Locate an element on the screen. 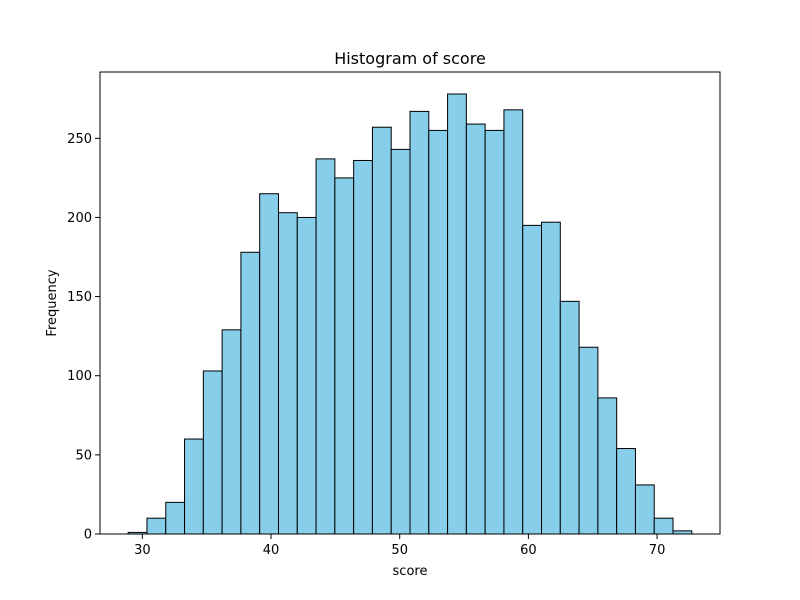 This screenshot has height=600, width=800. chart-title: Histogram of score is located at coordinates (410, 58).